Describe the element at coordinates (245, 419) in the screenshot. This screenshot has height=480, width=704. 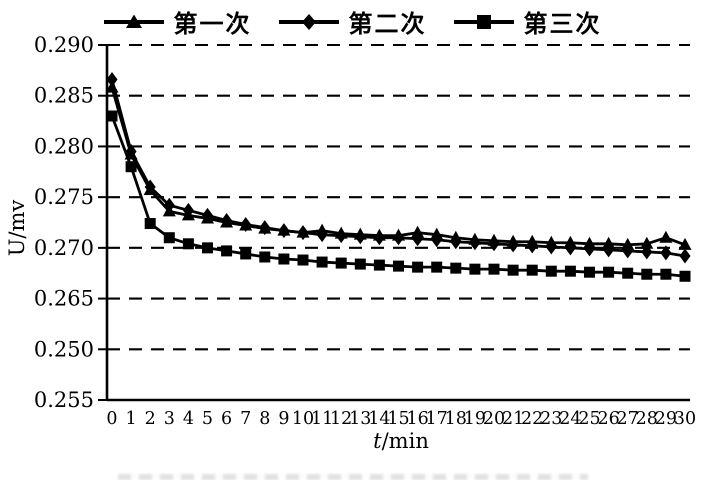
I see `svg-text: 7` at that location.